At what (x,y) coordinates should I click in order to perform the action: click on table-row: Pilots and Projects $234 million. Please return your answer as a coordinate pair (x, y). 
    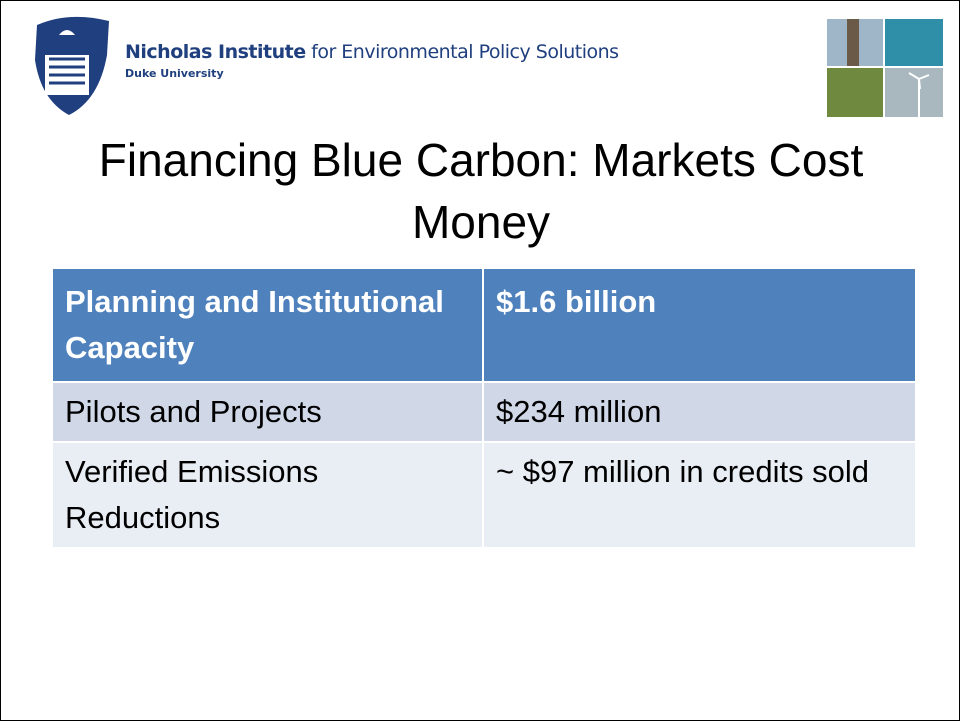
    Looking at the image, I should click on (484, 413).